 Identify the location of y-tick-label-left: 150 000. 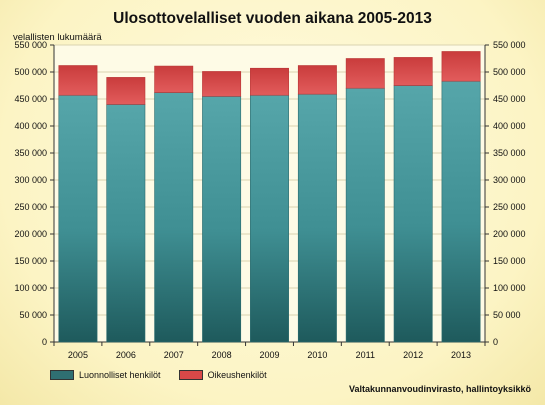
(30, 261).